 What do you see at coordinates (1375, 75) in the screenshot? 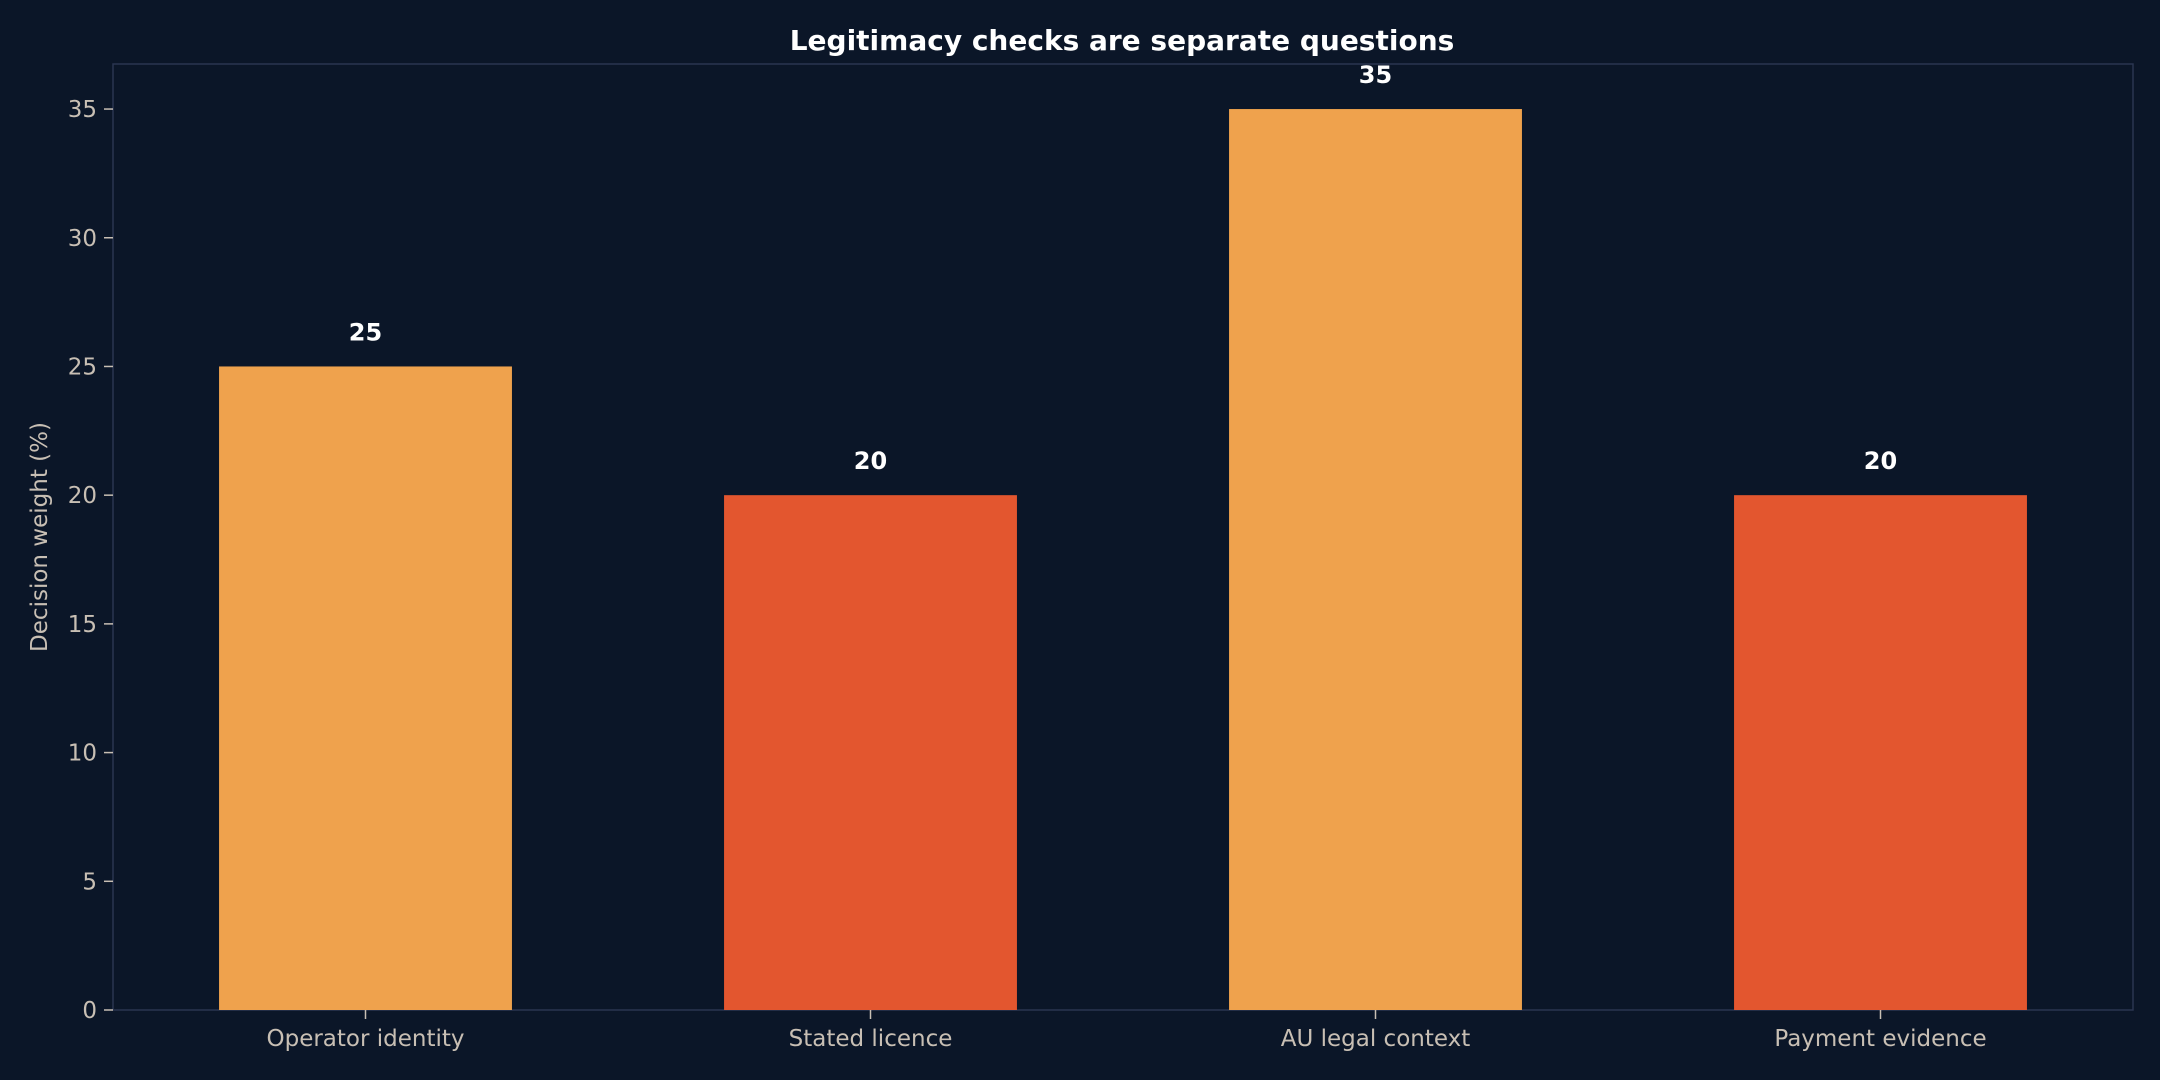
I see `bar-value-label: 35` at bounding box center [1375, 75].